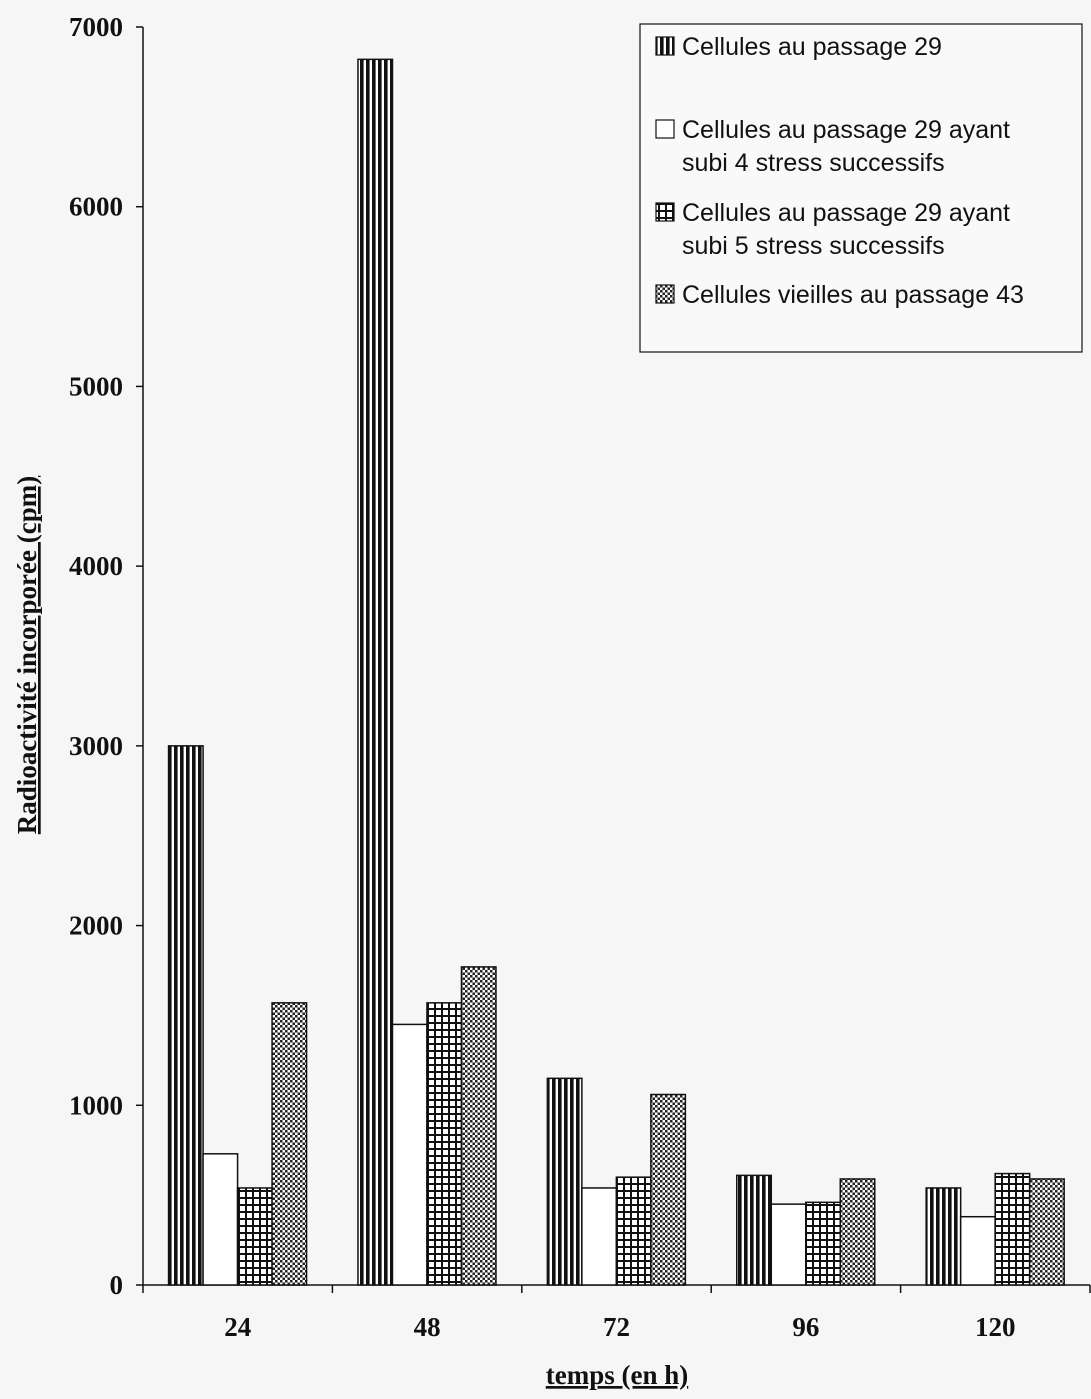 The height and width of the screenshot is (1399, 1091). Describe the element at coordinates (616, 1327) in the screenshot. I see `x-tick-label: 72` at that location.